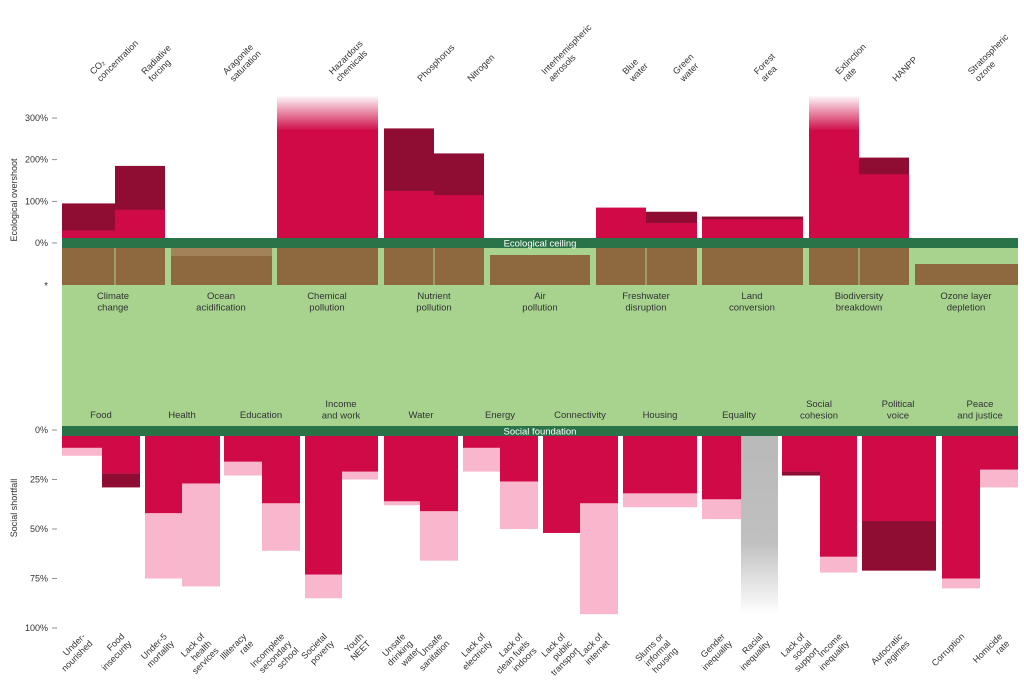 This screenshot has height=684, width=1024. I want to click on eco-domain-label: Freshwater disruption, so click(646, 302).